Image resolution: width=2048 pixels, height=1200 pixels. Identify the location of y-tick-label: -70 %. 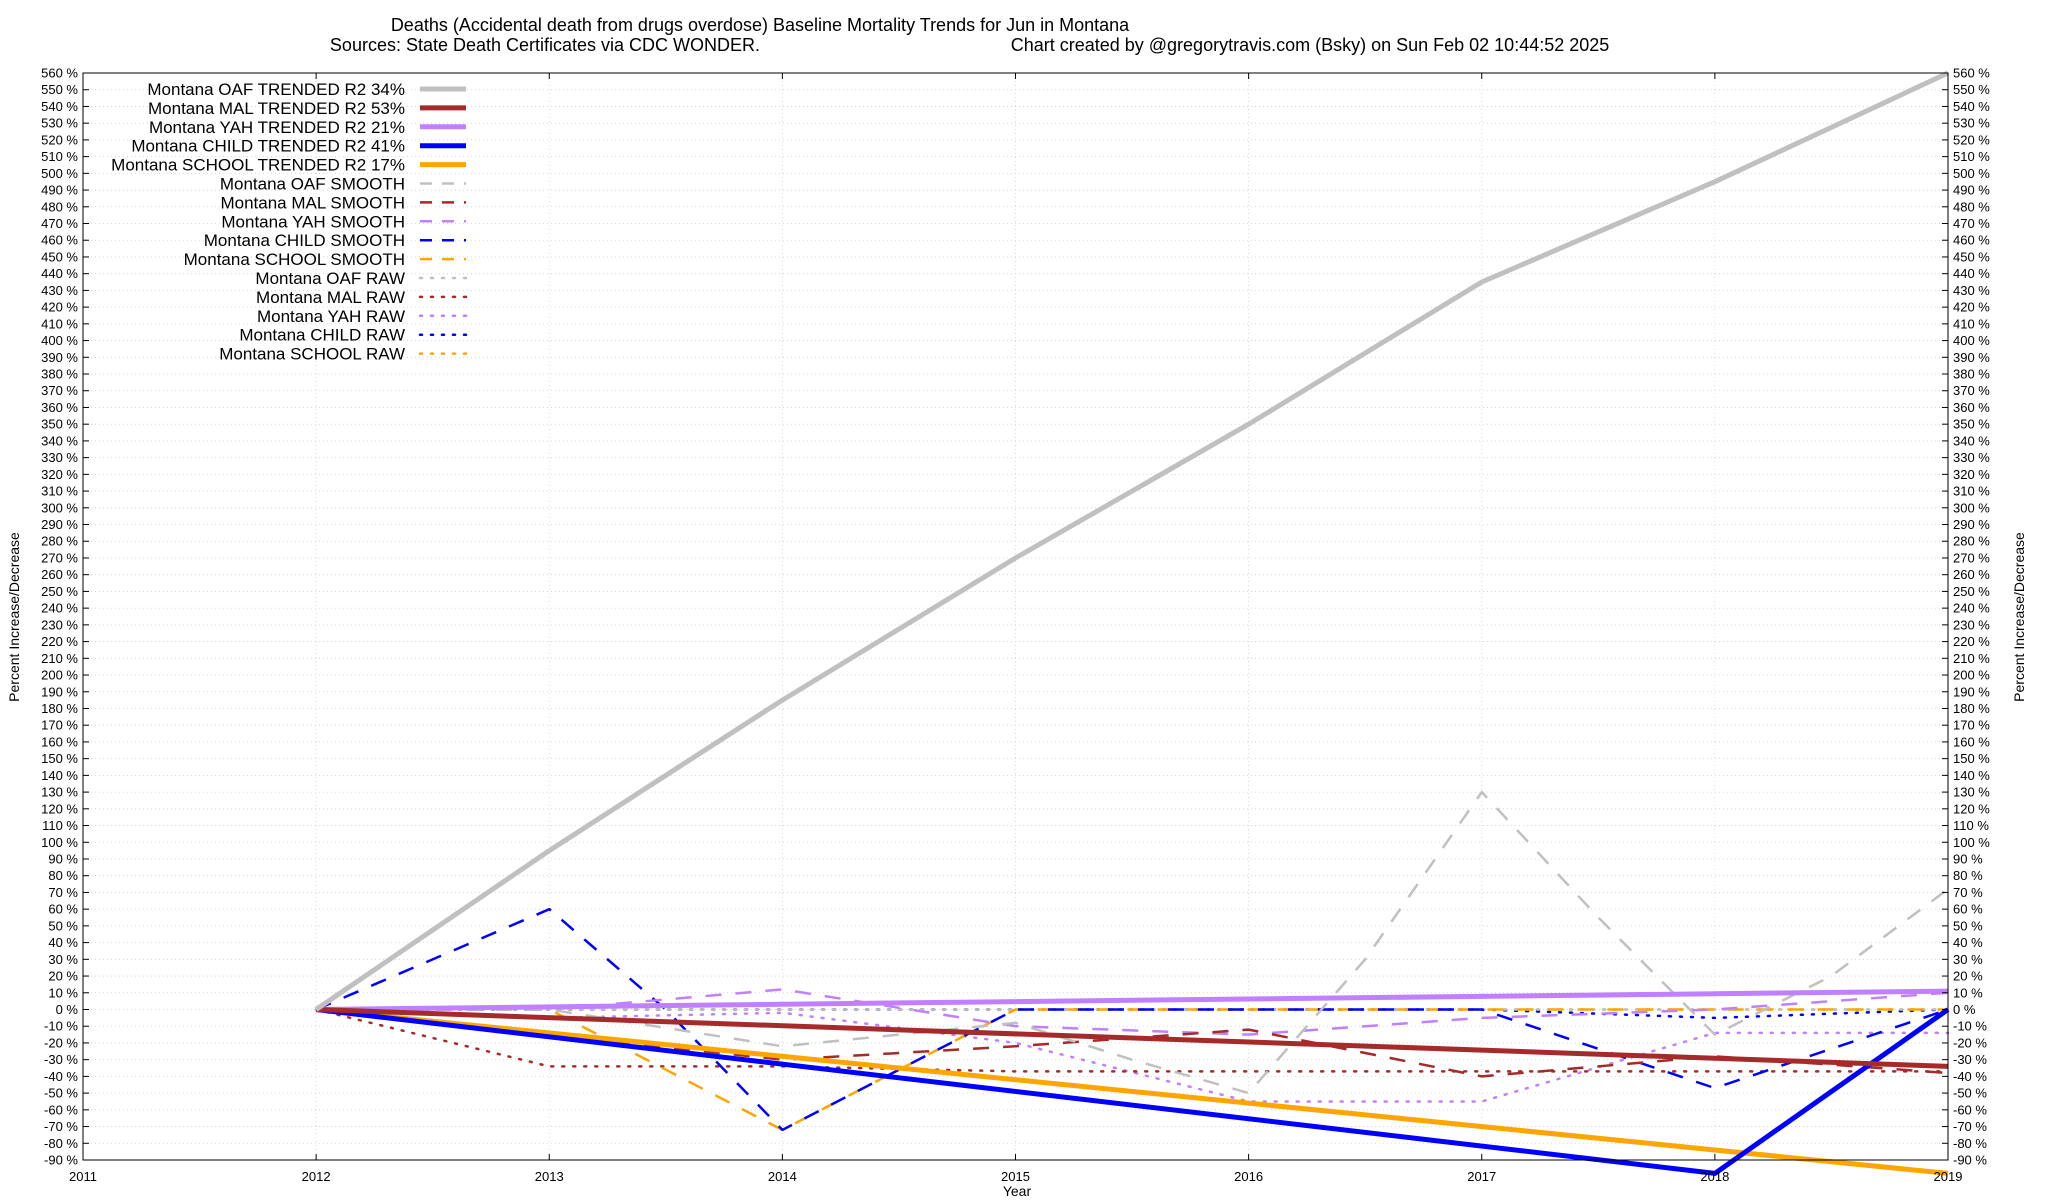
(61, 1126).